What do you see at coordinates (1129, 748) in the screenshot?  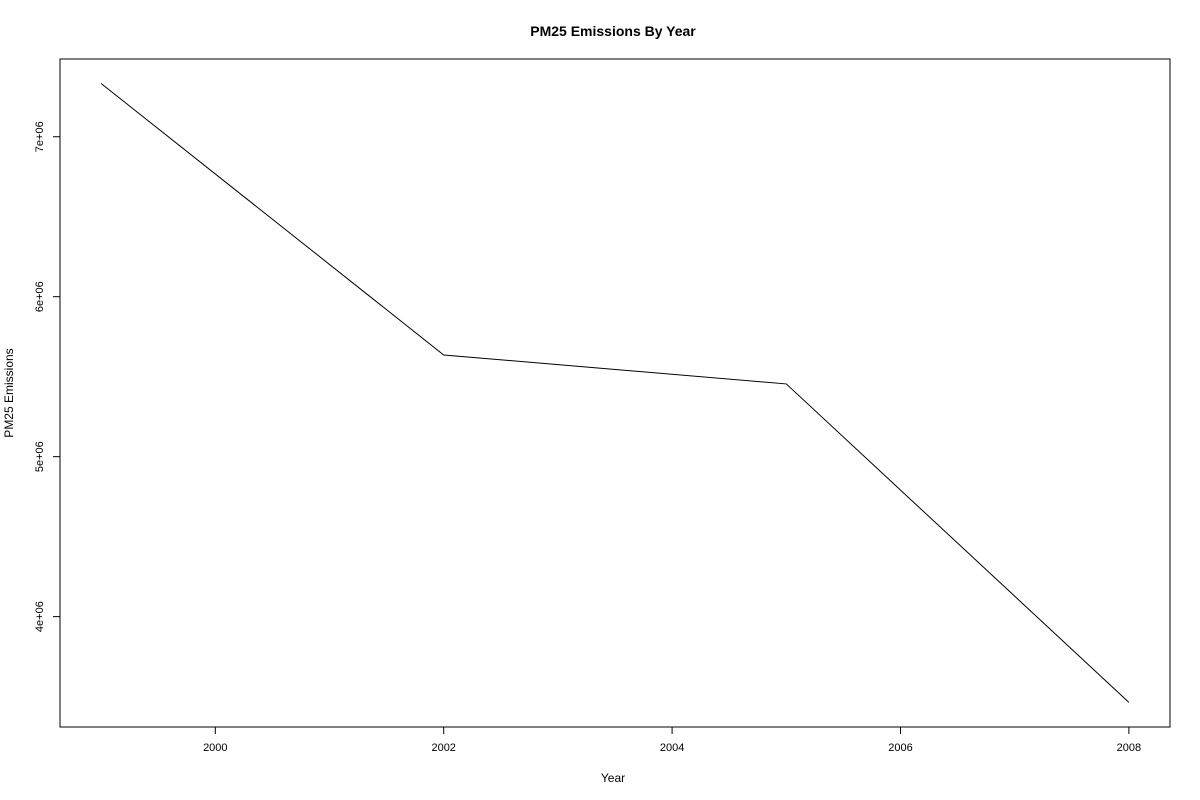 I see `x-tick-label: 2008` at bounding box center [1129, 748].